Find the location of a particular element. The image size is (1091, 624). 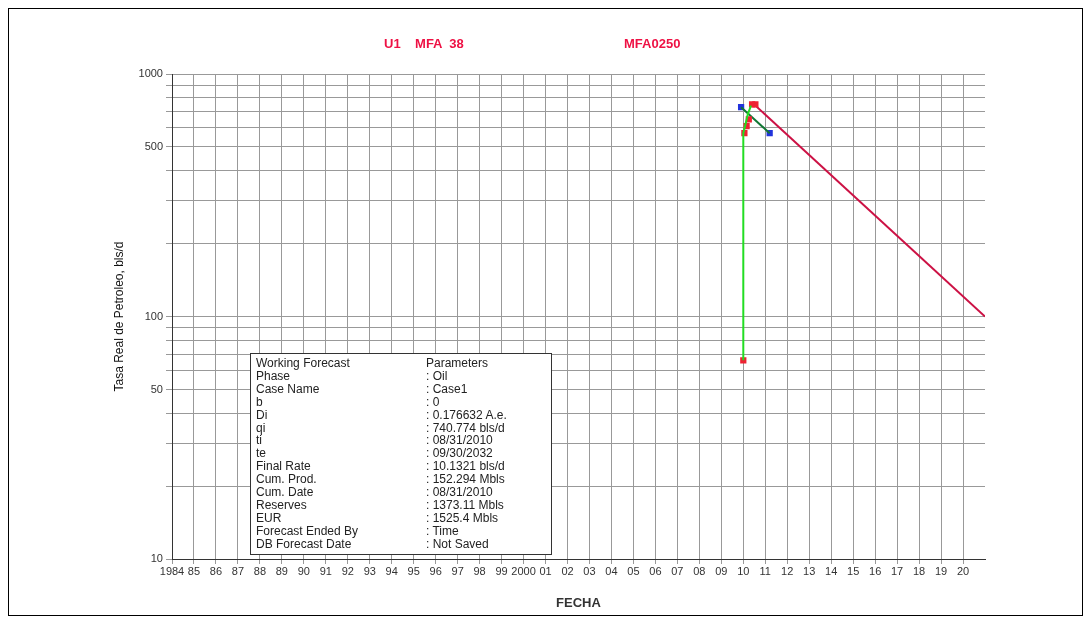

y-tick-label: 1000 is located at coordinates (150, 73).